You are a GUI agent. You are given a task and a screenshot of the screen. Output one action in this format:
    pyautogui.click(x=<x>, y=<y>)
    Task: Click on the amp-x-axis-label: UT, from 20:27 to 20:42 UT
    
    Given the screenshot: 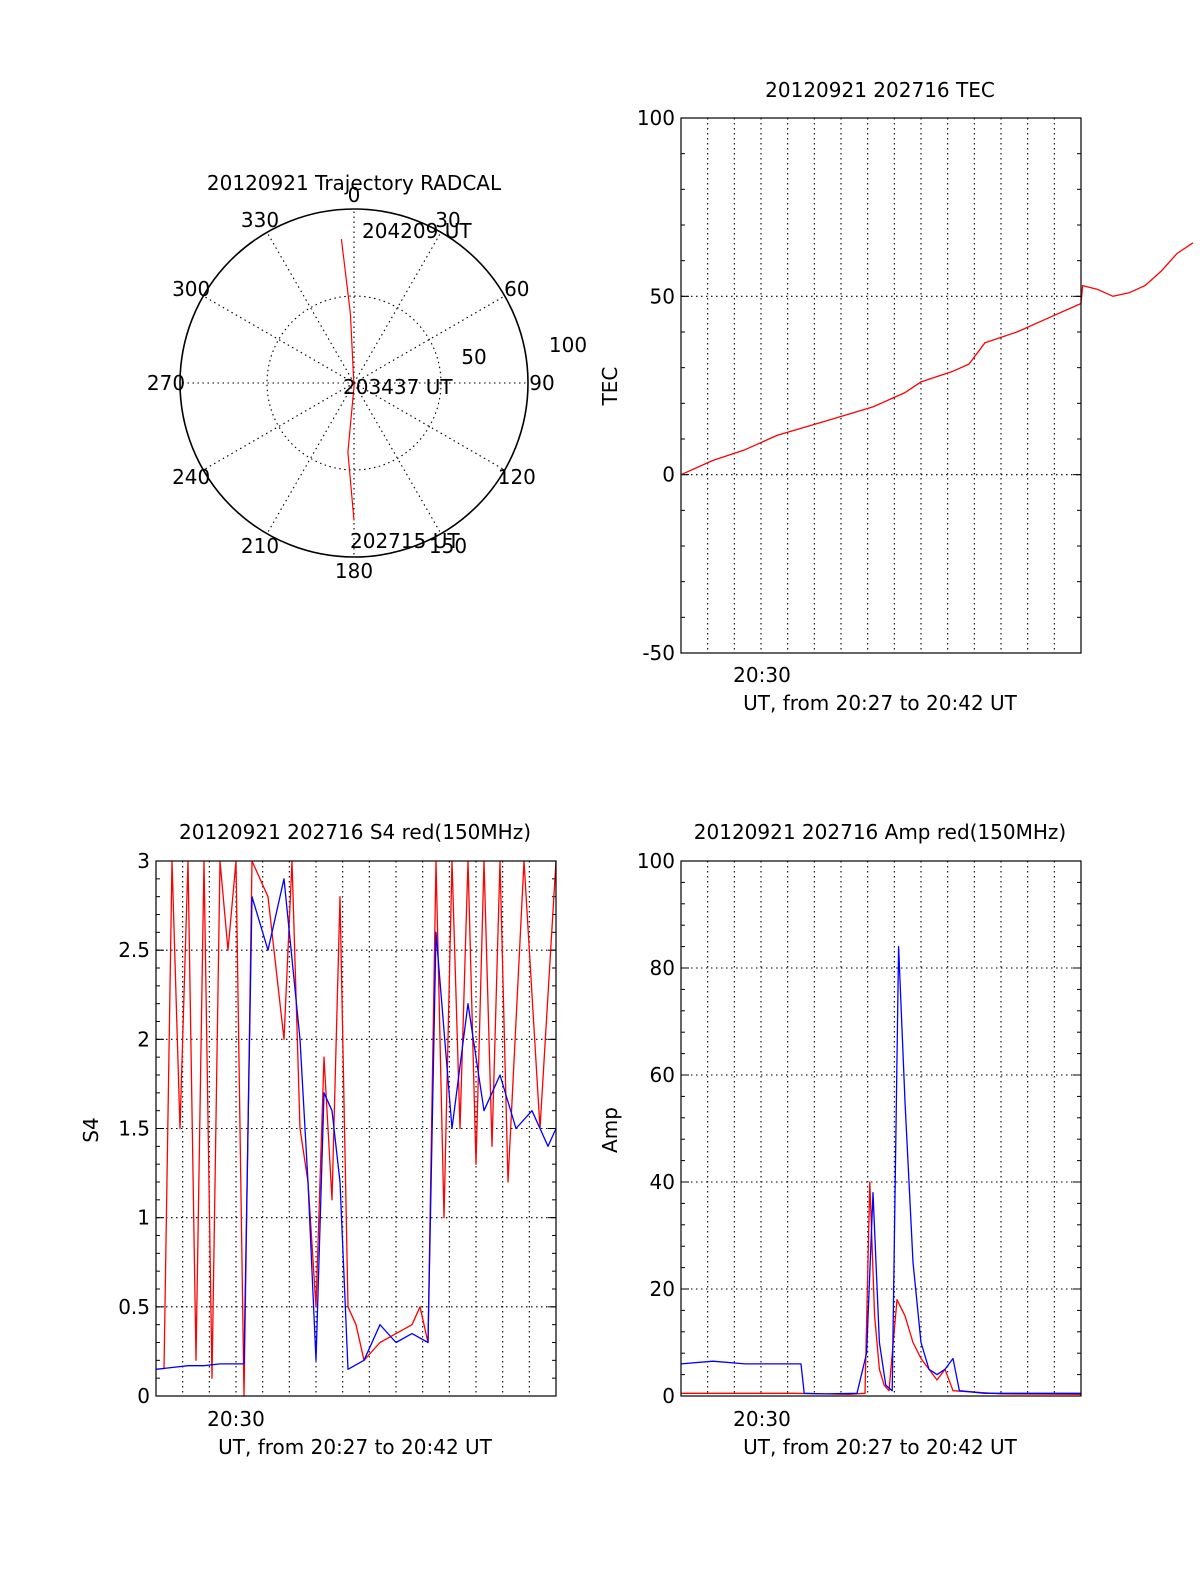 What is the action you would take?
    pyautogui.click(x=880, y=1447)
    